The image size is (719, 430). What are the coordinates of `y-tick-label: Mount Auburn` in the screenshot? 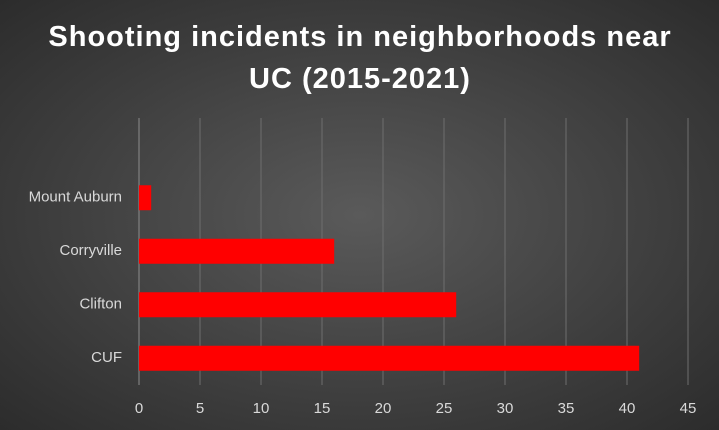 It's located at (75, 197).